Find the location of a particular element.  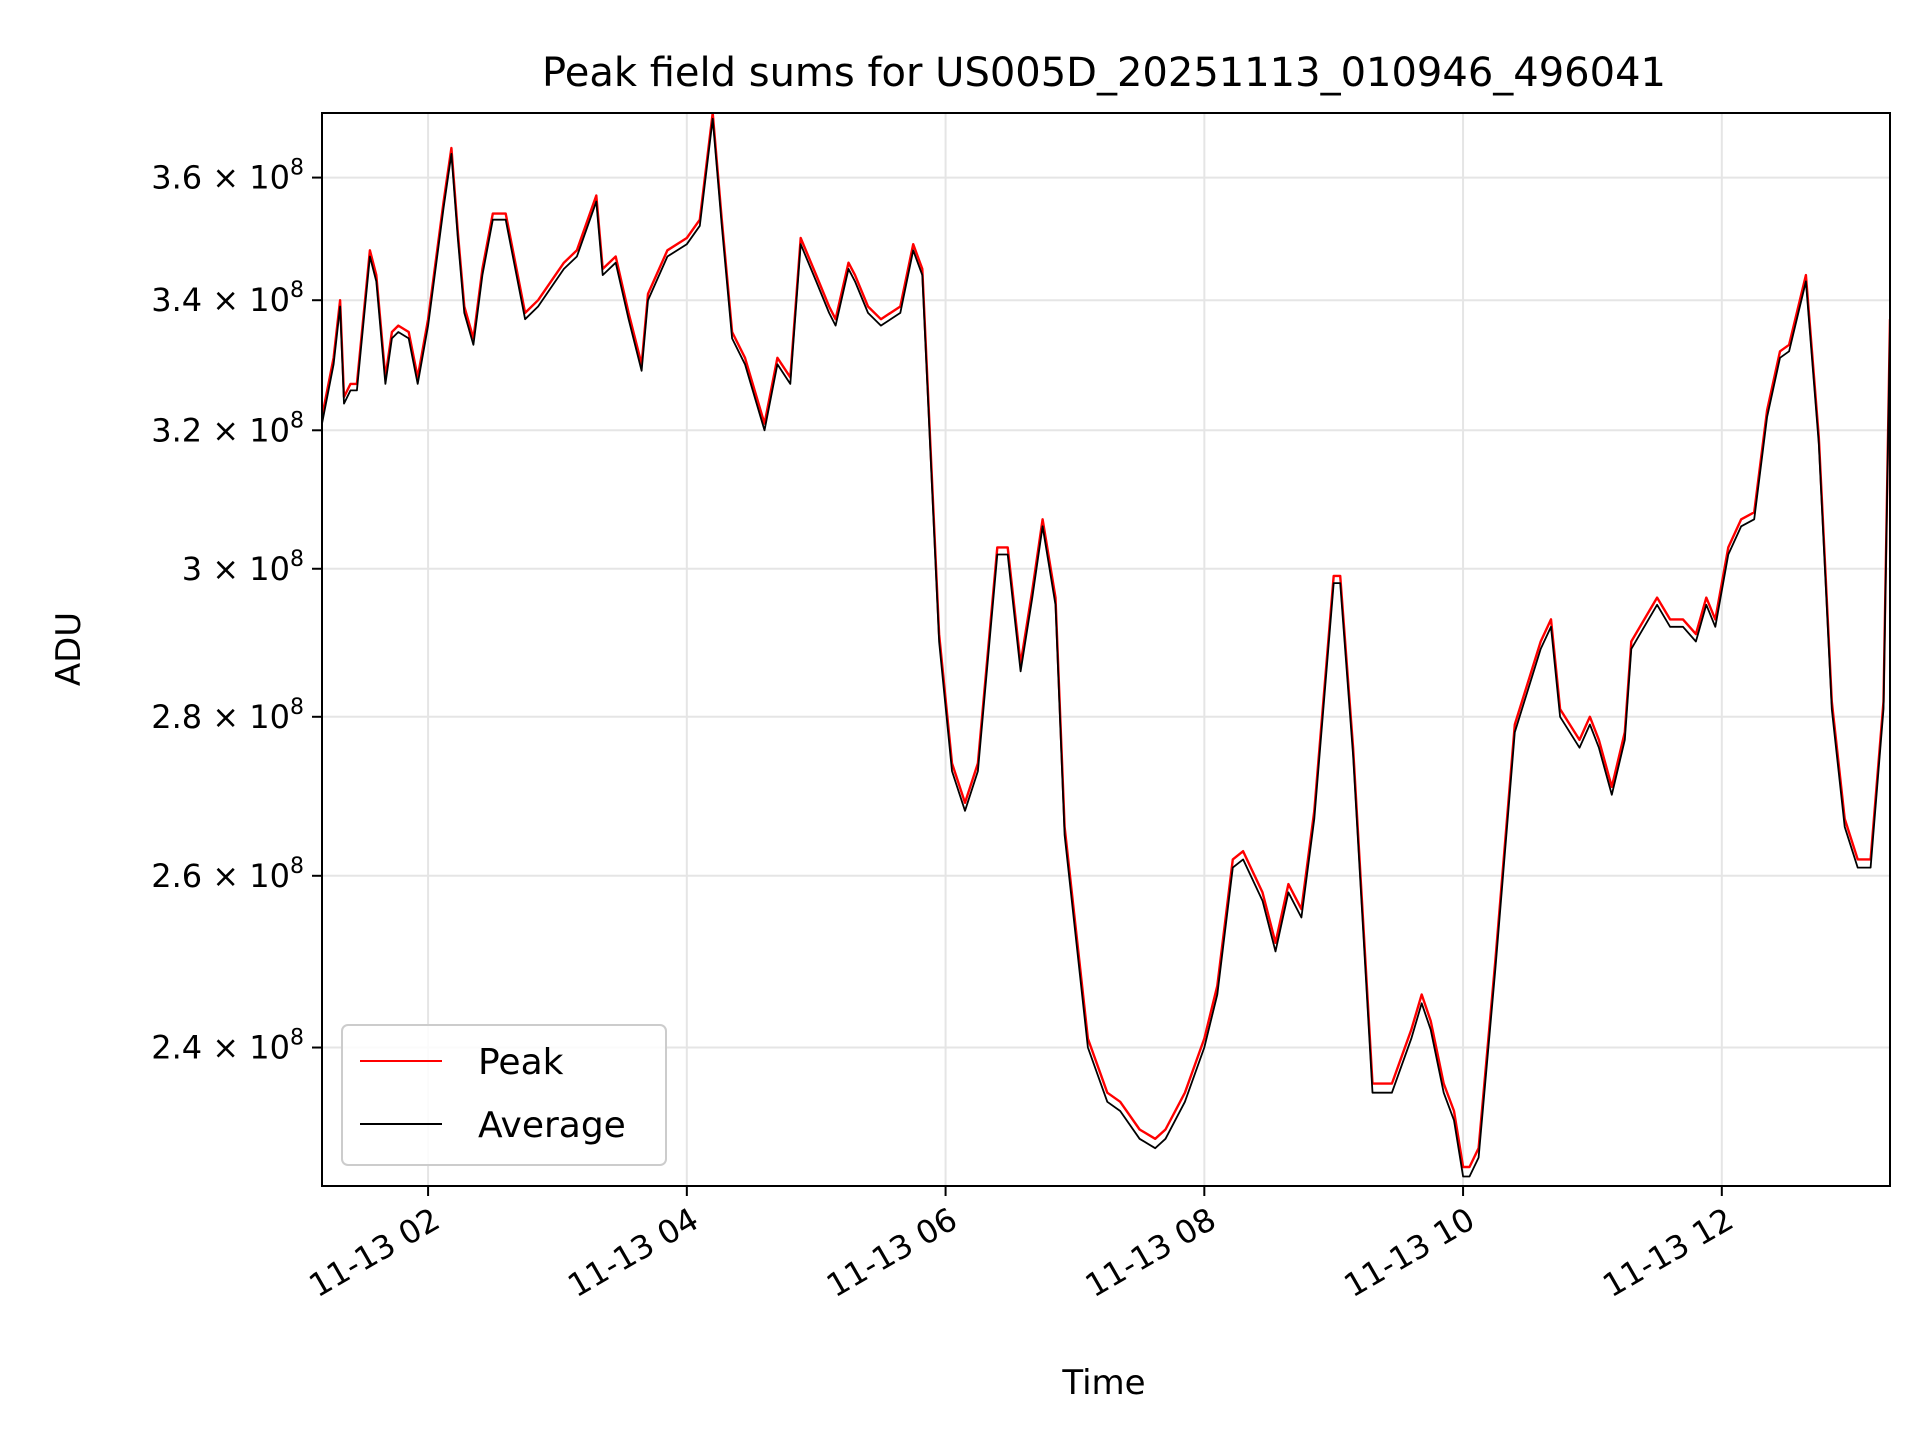

y-tick-label: 3 × 108 is located at coordinates (243, 567).